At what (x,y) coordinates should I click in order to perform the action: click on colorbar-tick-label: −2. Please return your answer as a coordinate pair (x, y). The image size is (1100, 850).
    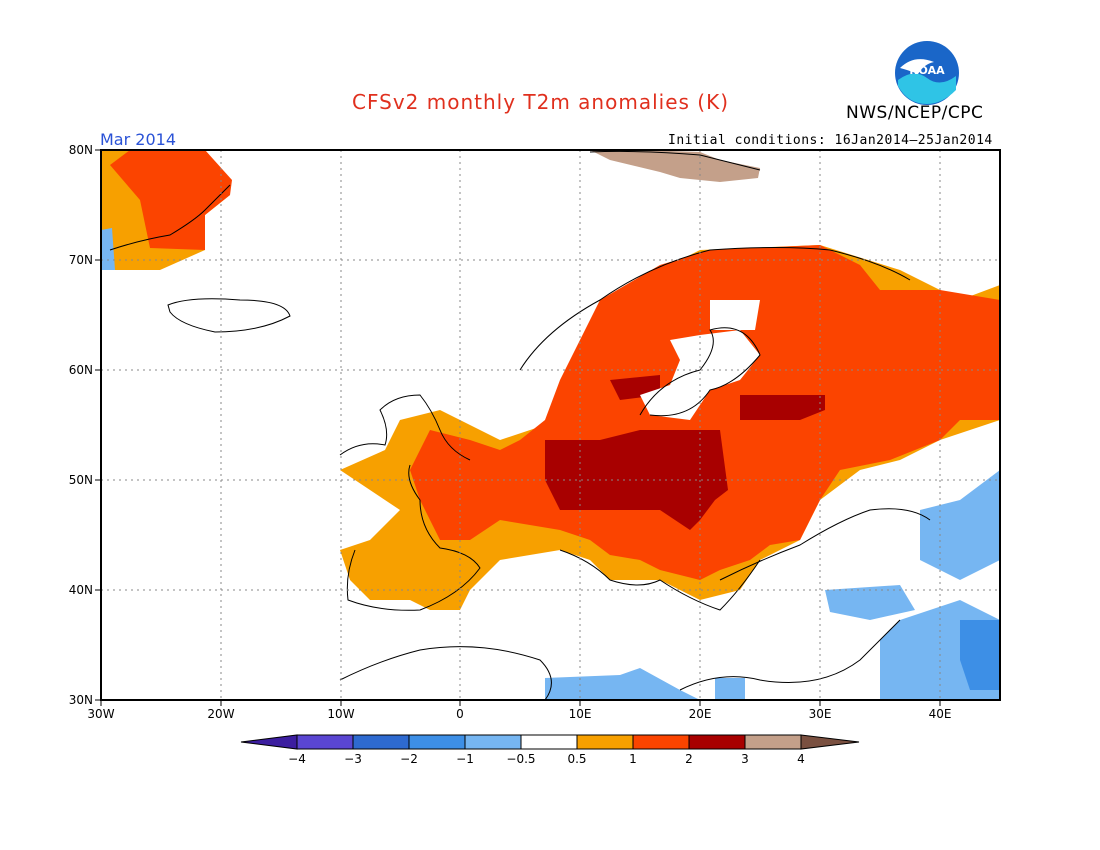
    Looking at the image, I should click on (409, 759).